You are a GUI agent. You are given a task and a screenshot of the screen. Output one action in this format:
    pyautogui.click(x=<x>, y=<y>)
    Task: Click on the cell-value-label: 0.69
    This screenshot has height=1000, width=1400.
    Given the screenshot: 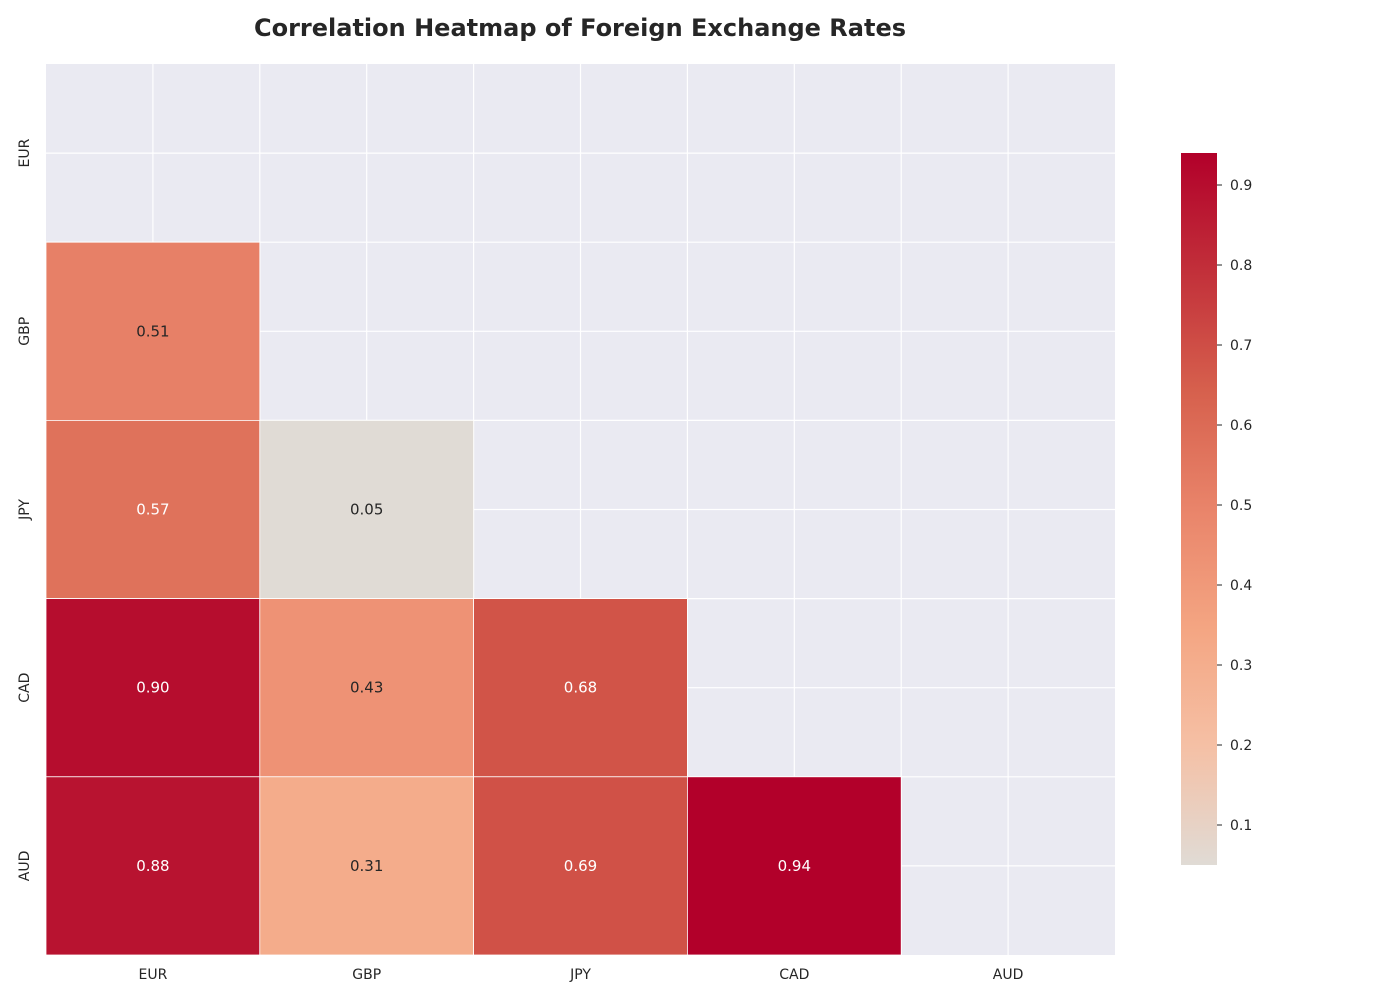 What is the action you would take?
    pyautogui.click(x=580, y=866)
    